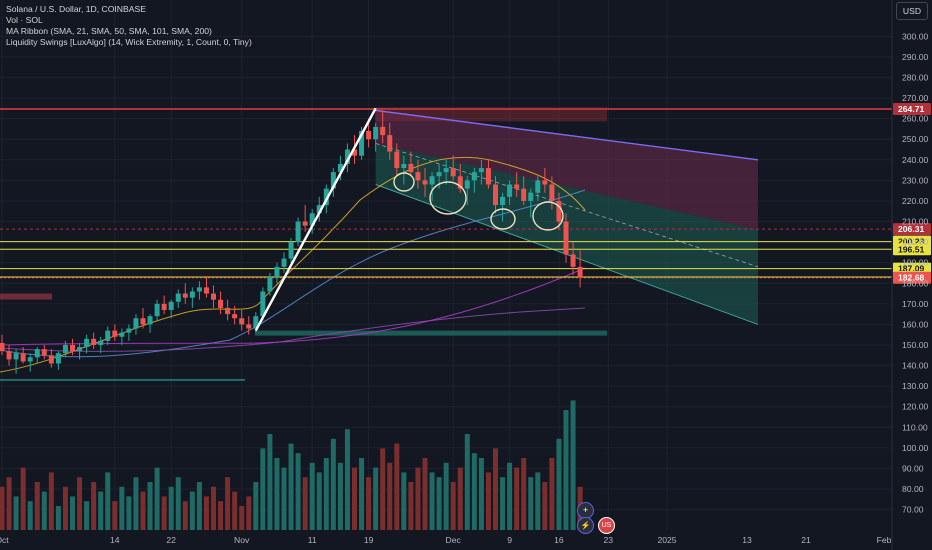 This screenshot has height=550, width=932. Describe the element at coordinates (915, 119) in the screenshot. I see `y-tick-label: 260.00` at that location.